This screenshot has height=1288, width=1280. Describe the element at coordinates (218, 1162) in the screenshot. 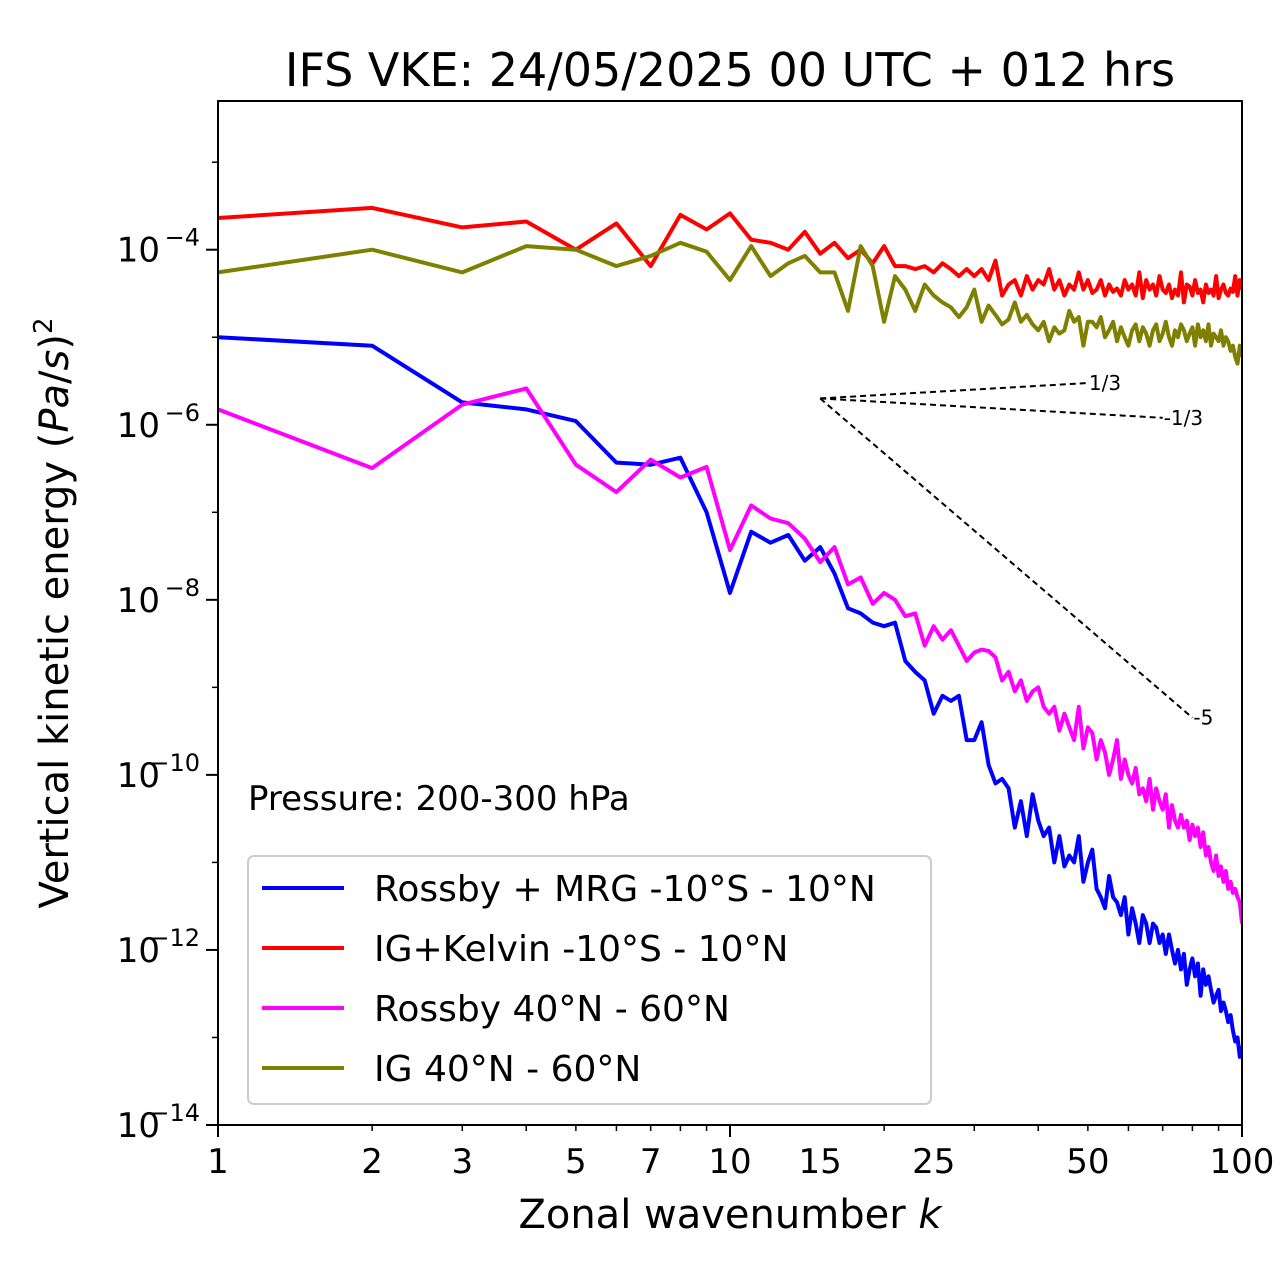

I see `x-tick-label: 1` at that location.